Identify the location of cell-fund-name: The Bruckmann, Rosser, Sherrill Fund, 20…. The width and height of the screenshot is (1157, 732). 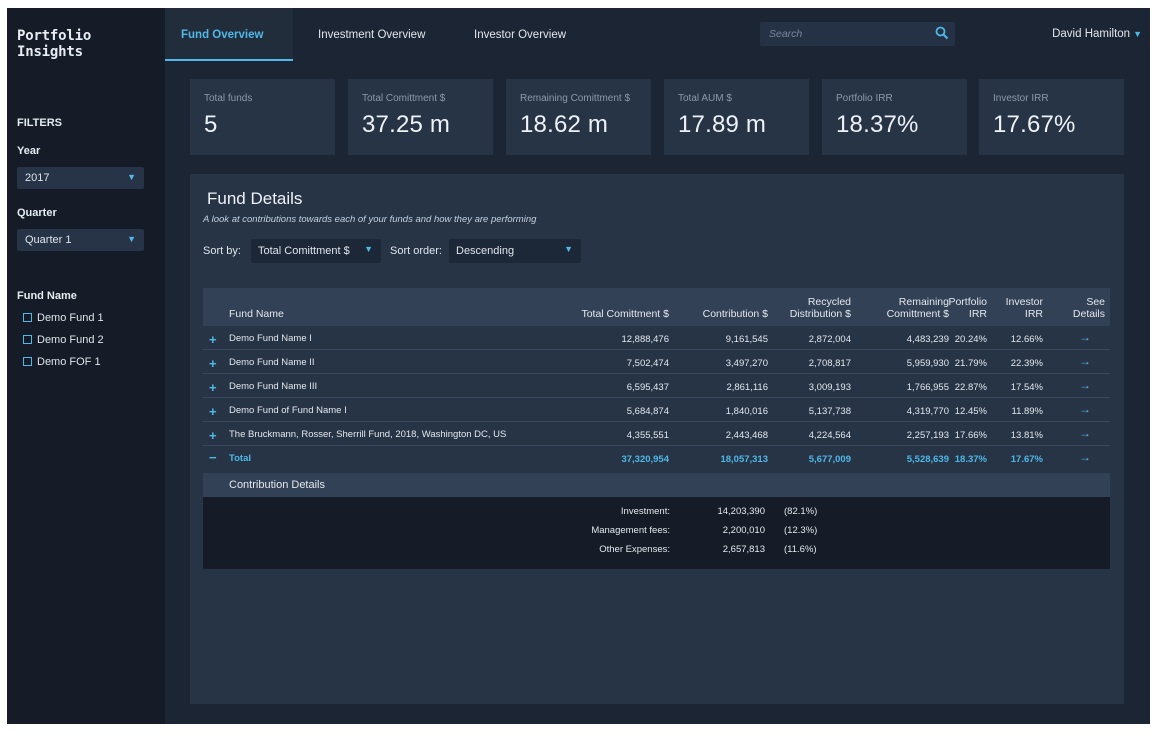
(368, 434).